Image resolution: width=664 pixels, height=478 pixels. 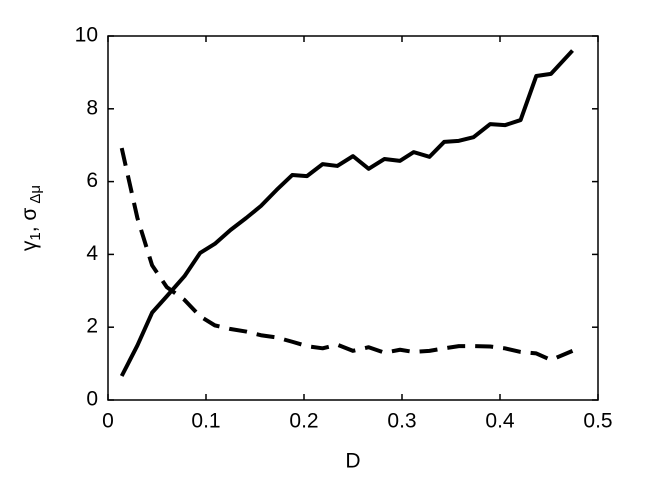 I want to click on y-tick-label: 0, so click(x=92, y=399).